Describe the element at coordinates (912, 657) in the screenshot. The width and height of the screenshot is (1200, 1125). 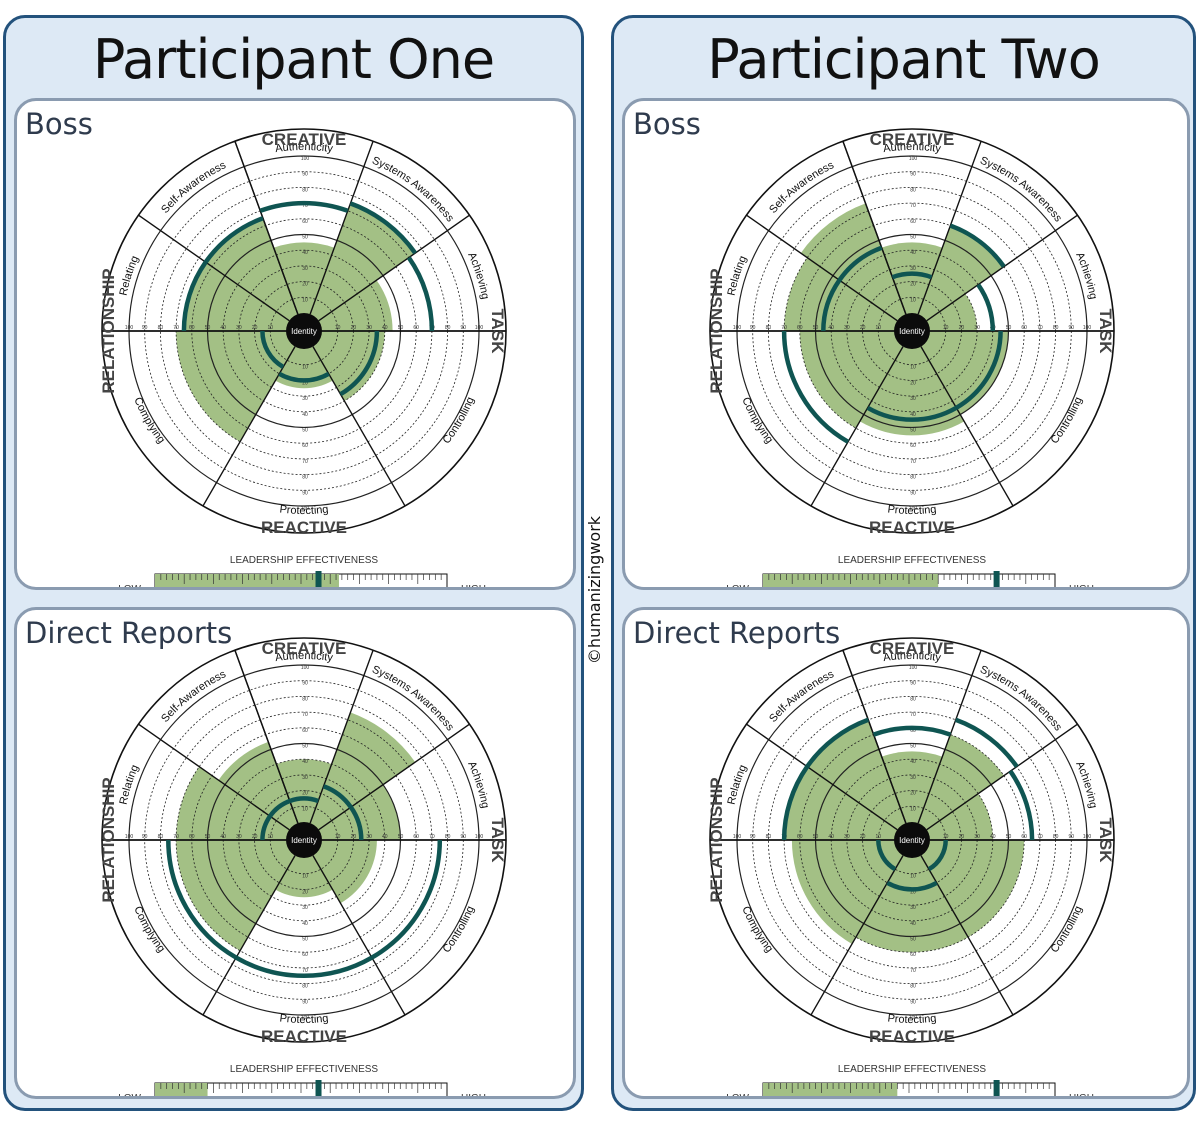
I see `sector-label: Authenticity` at that location.